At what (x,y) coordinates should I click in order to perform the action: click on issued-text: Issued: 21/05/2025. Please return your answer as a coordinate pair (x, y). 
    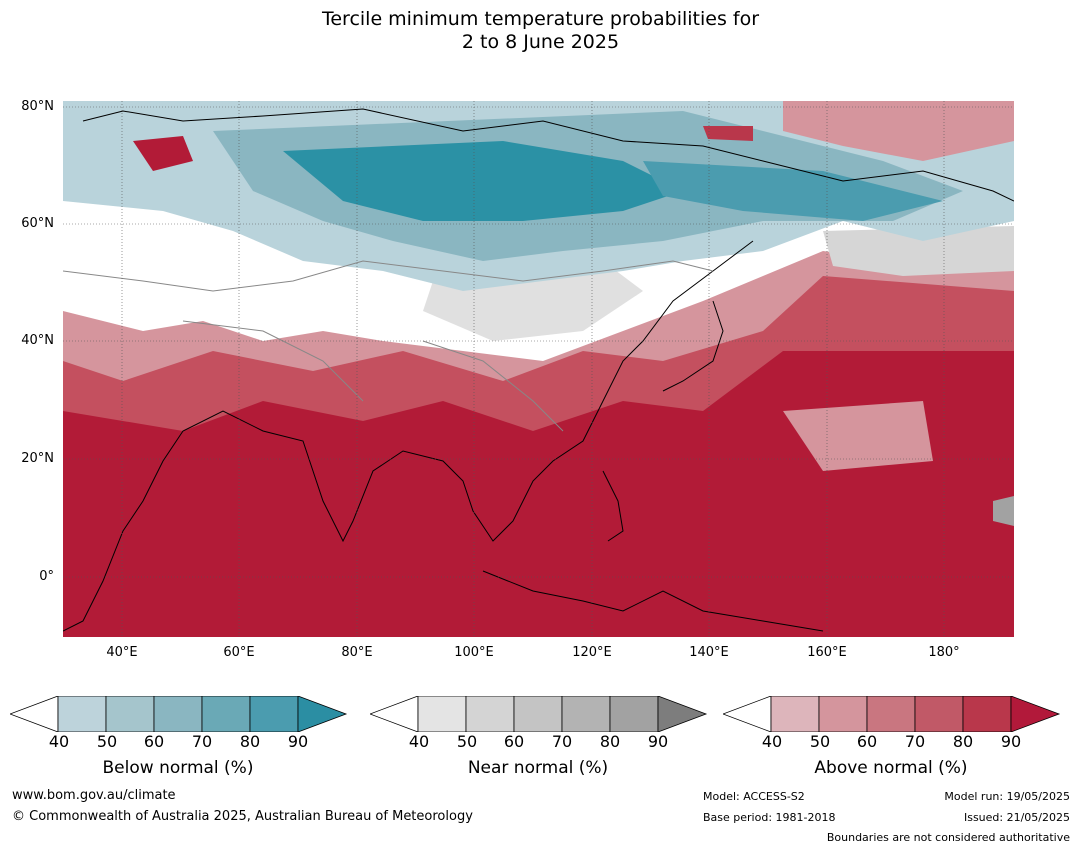
    Looking at the image, I should click on (1016, 817).